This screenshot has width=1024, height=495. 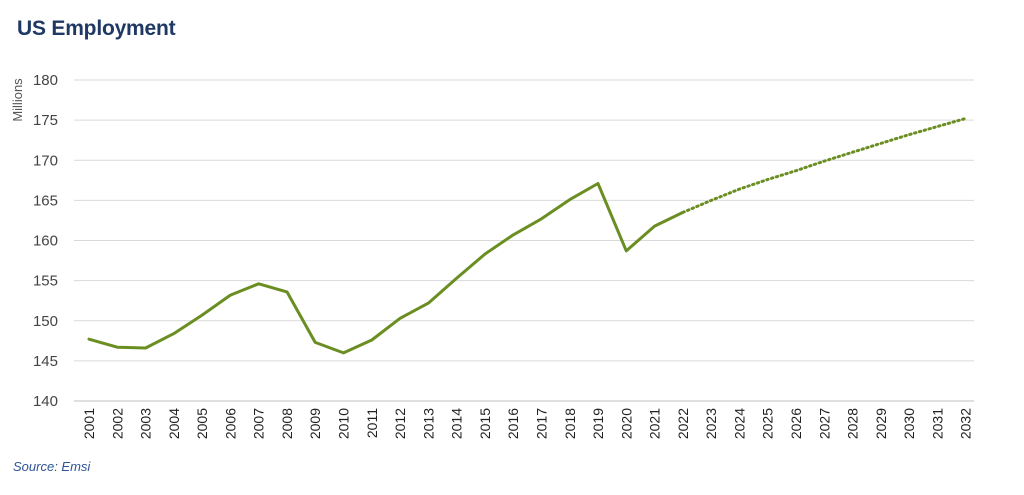 What do you see at coordinates (796, 423) in the screenshot?
I see `x-tick-label: 2026` at bounding box center [796, 423].